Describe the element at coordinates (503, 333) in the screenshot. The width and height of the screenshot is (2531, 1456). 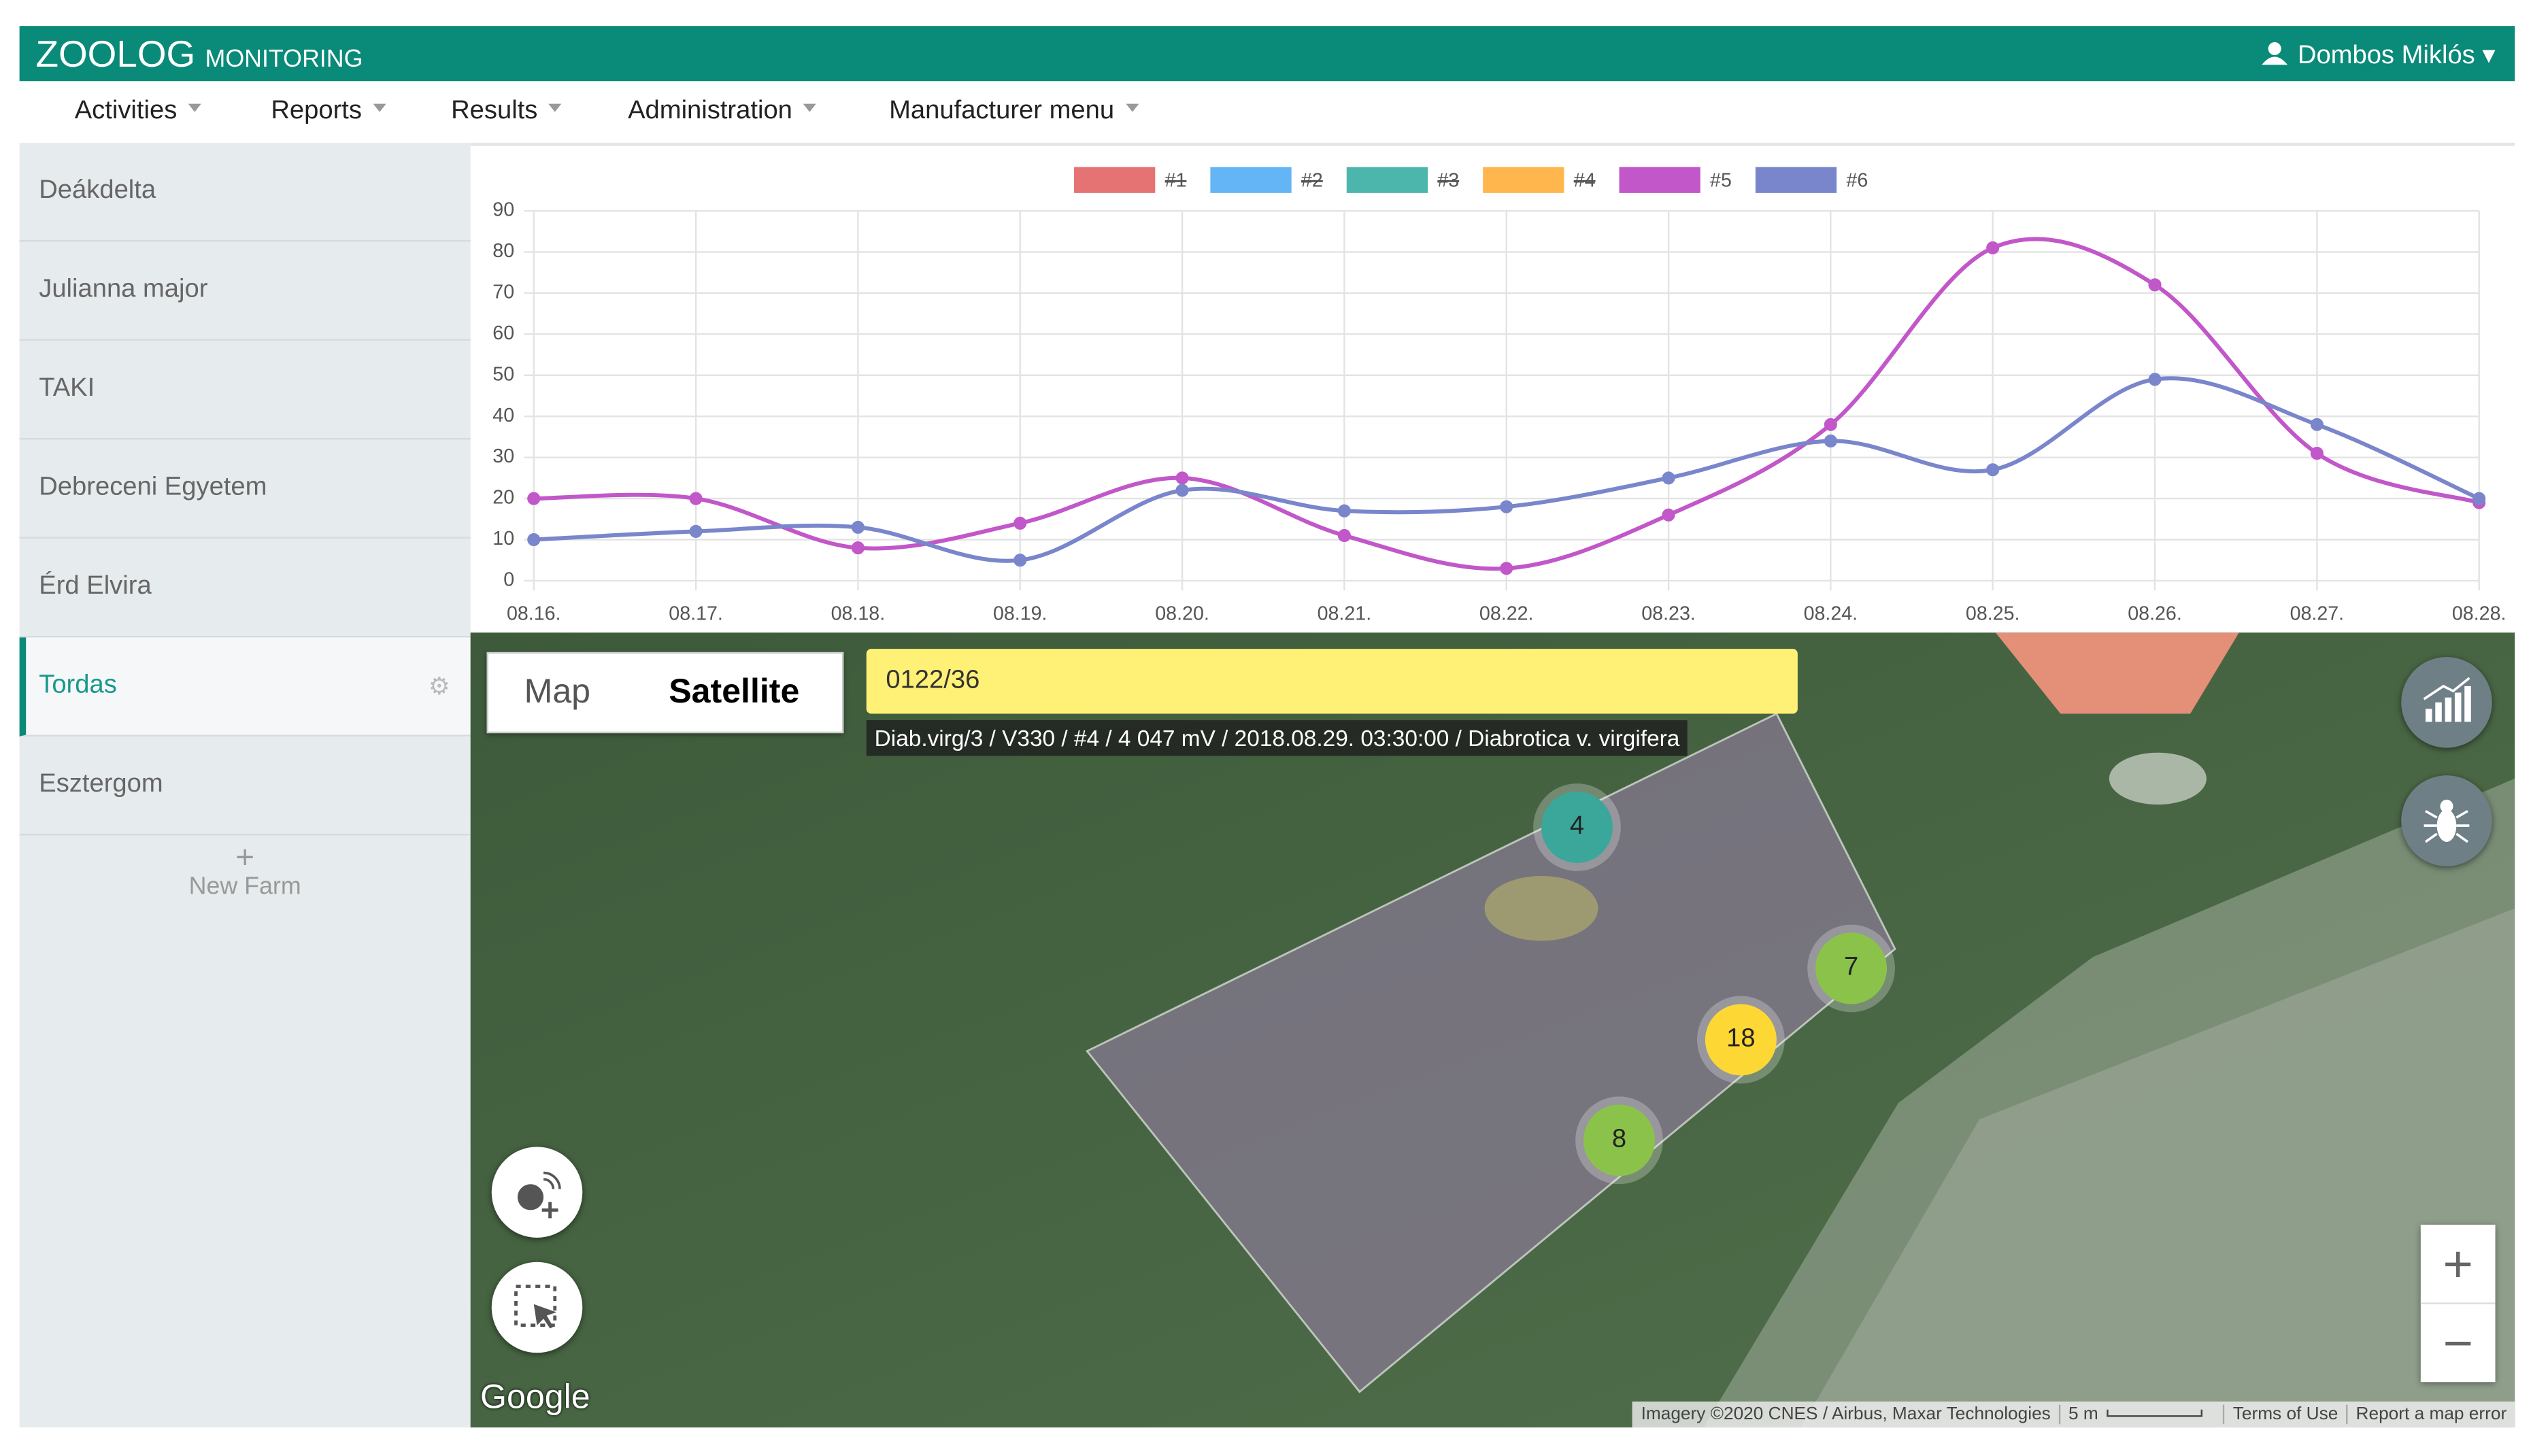
I see `y-tick-label: 60` at that location.